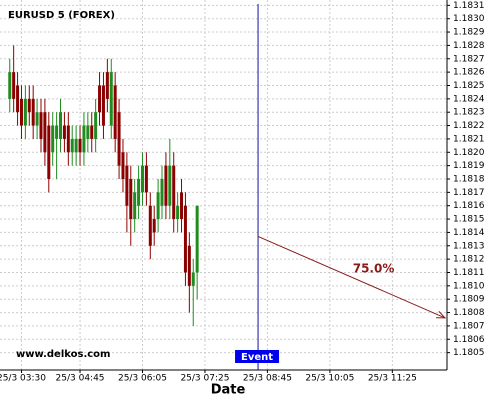  I want to click on x-tick-label: 25/3 10:05, so click(329, 379).